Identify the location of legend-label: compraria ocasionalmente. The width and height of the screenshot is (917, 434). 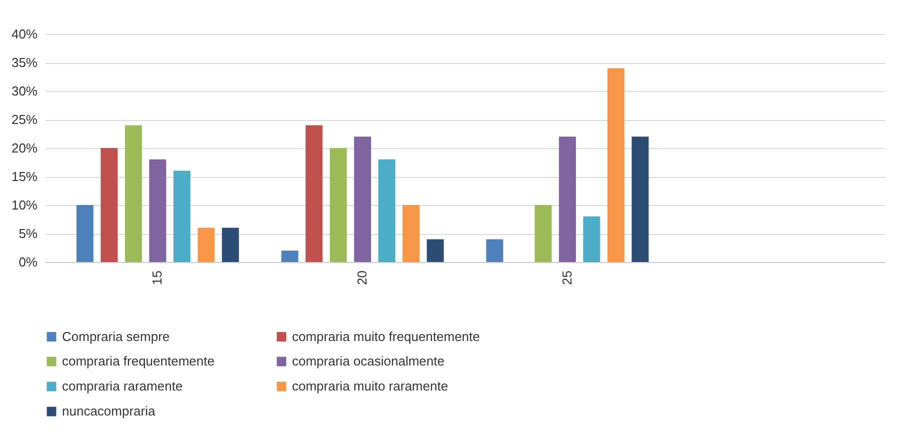
(368, 361).